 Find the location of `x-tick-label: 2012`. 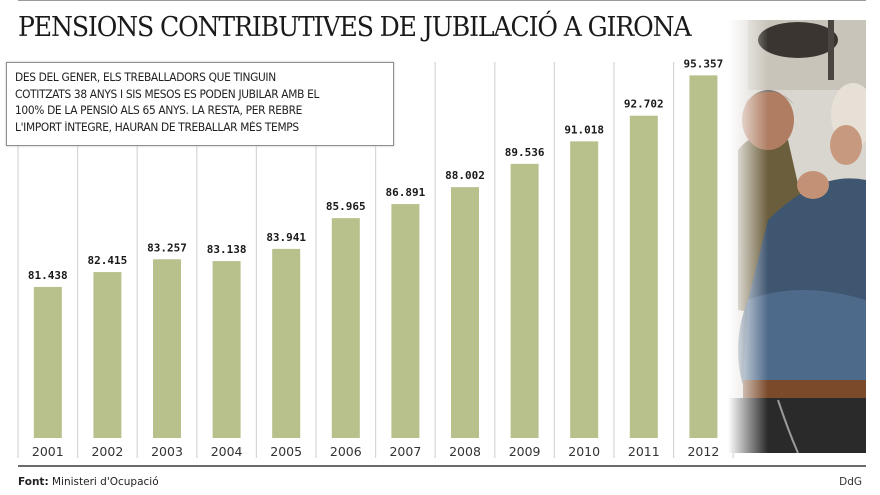

x-tick-label: 2012 is located at coordinates (703, 451).